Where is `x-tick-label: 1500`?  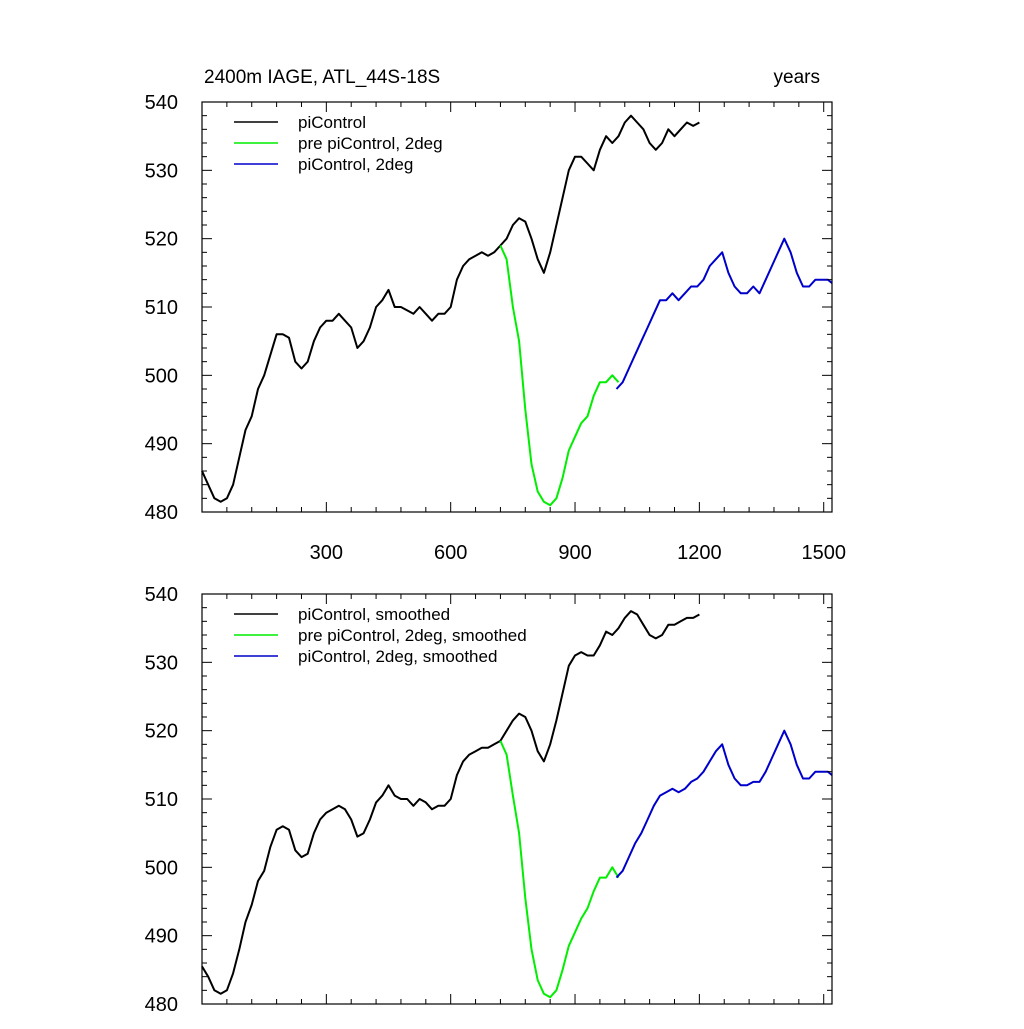 x-tick-label: 1500 is located at coordinates (823, 553).